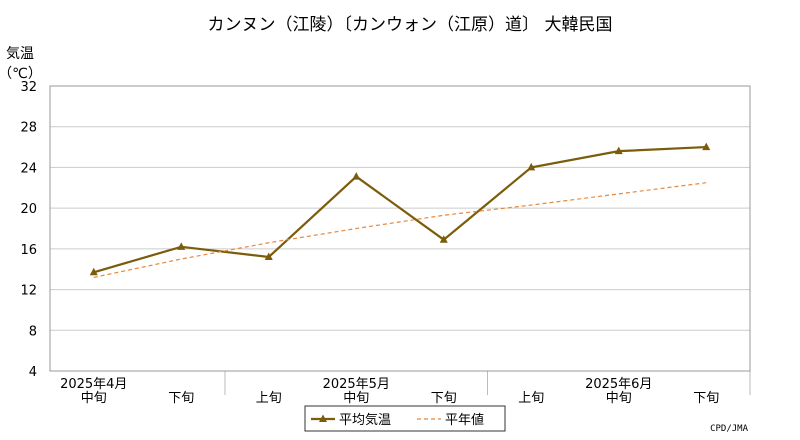 Image resolution: width=800 pixels, height=440 pixels. What do you see at coordinates (93, 384) in the screenshot?
I see `month-label-0: 2025年4月` at bounding box center [93, 384].